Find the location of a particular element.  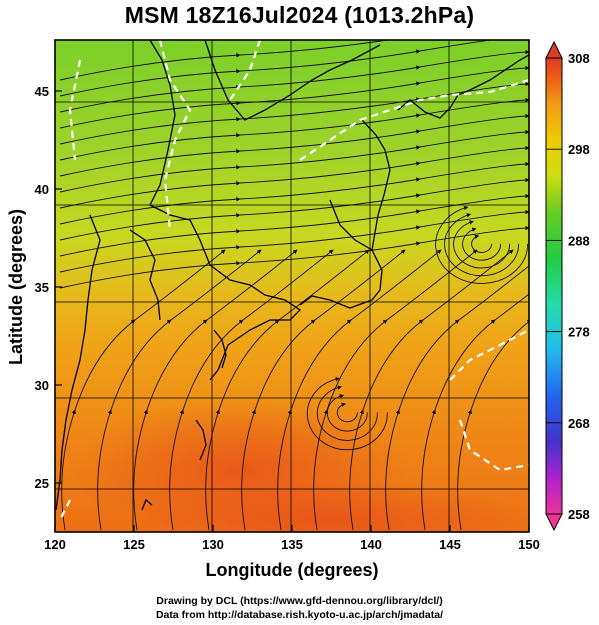

y-tick-label: 45 is located at coordinates (42, 91).